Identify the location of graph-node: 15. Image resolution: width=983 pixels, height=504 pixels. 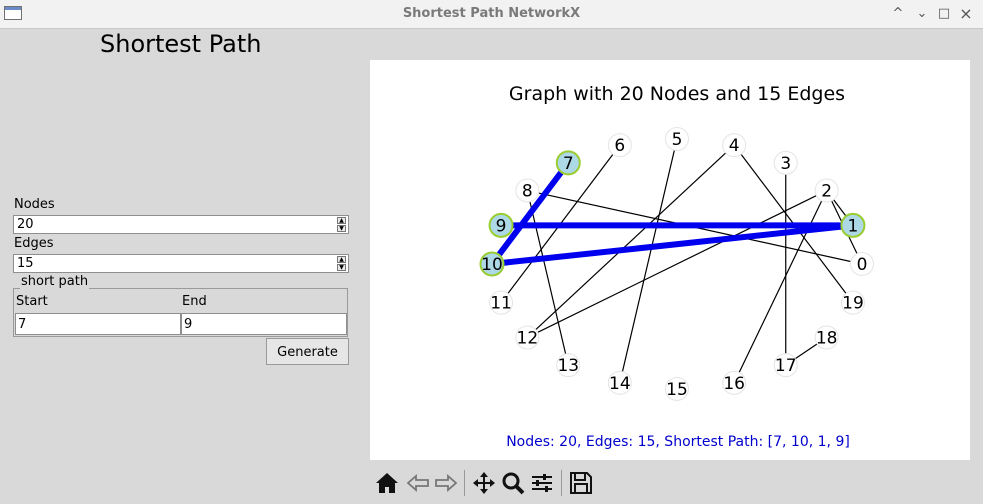
(677, 389).